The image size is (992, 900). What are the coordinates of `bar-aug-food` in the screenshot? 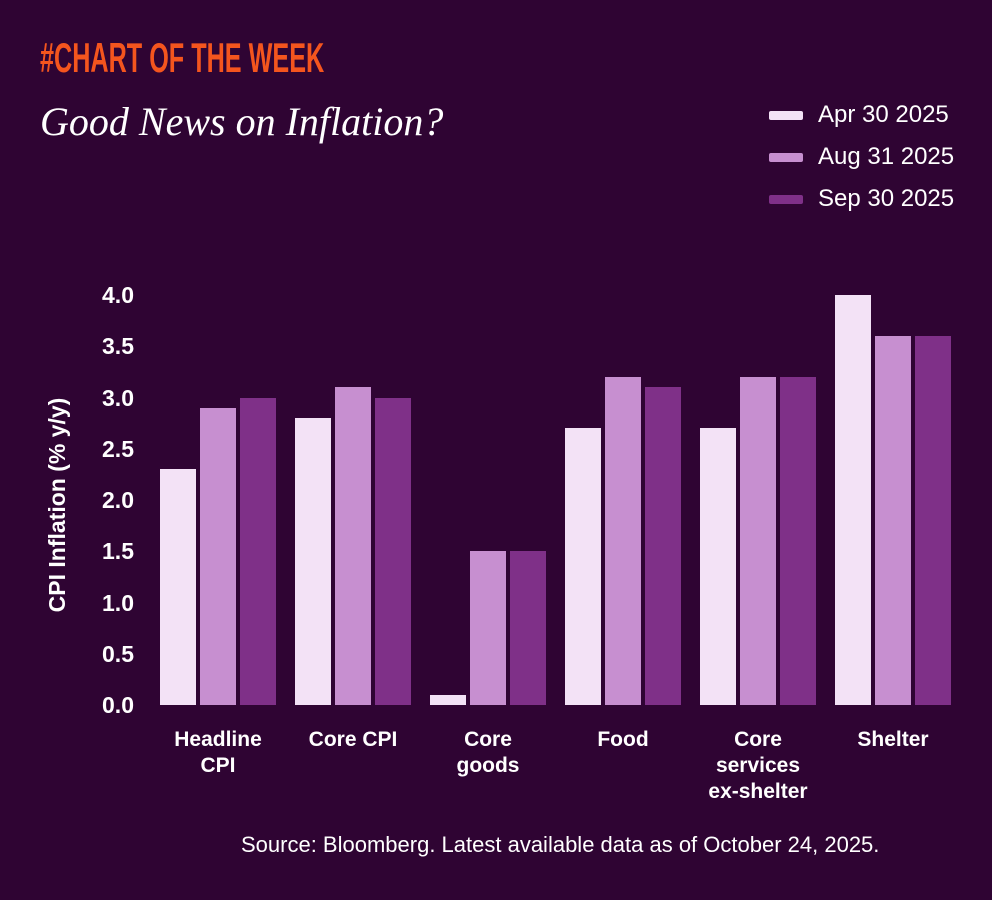 It's located at (623, 541).